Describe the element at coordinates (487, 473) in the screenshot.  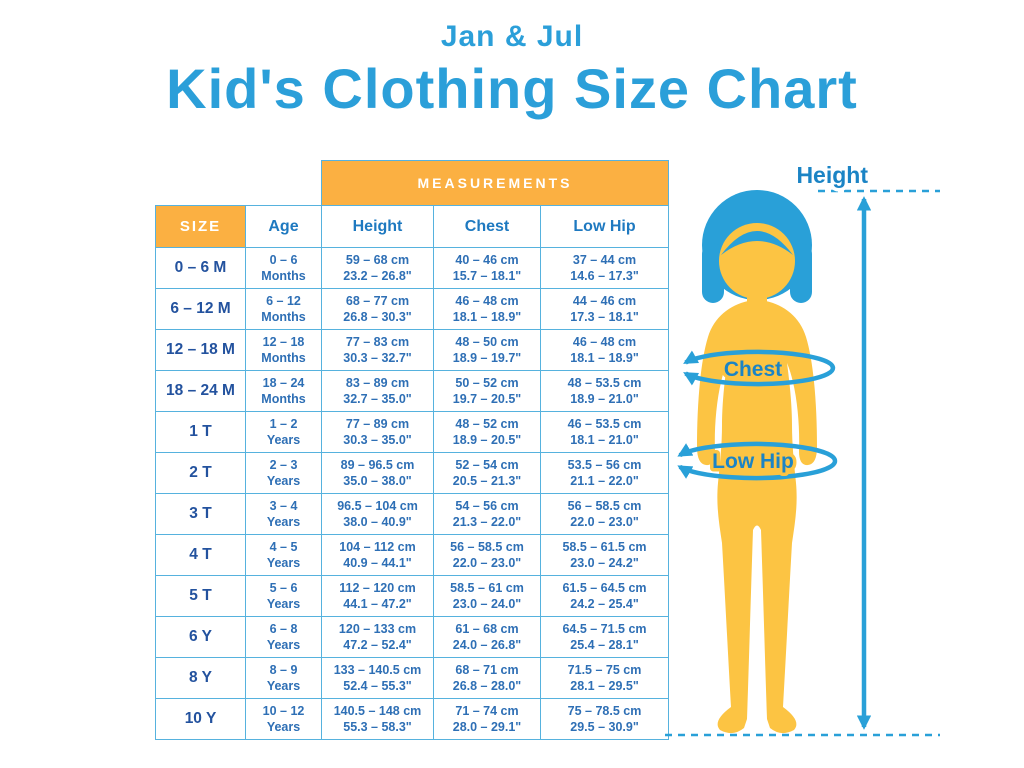
I see `chest-cell: 52 – 54 cm 20.5 – 21.3"` at that location.